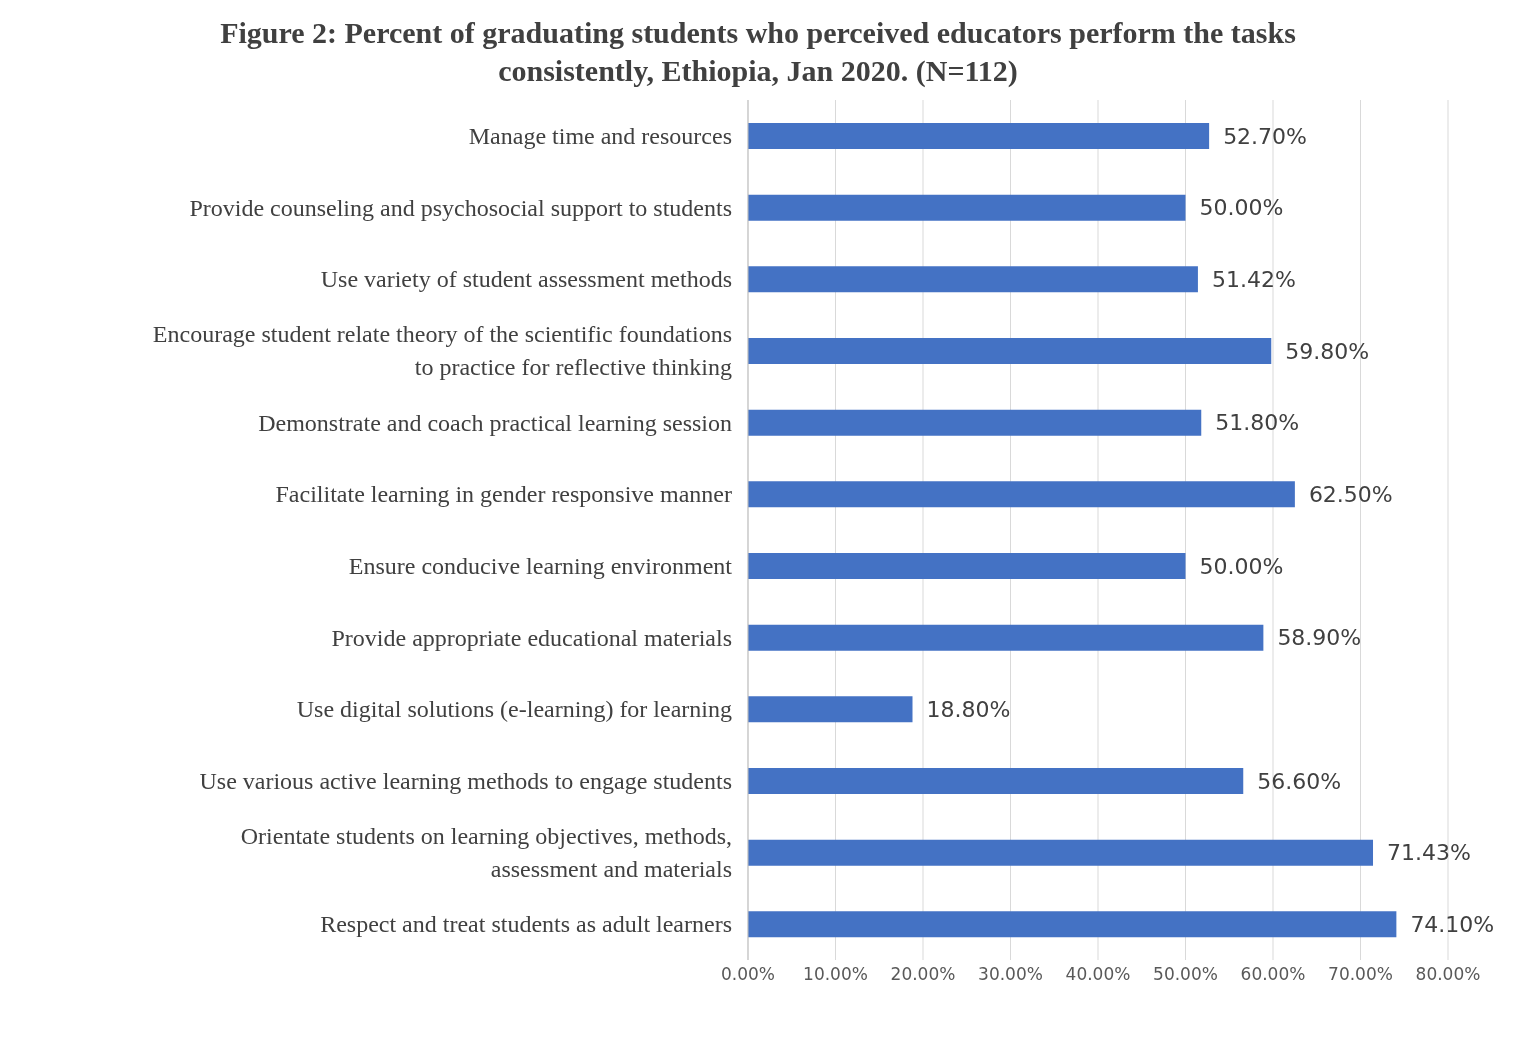  I want to click on data-label: 59.80%, so click(1327, 351).